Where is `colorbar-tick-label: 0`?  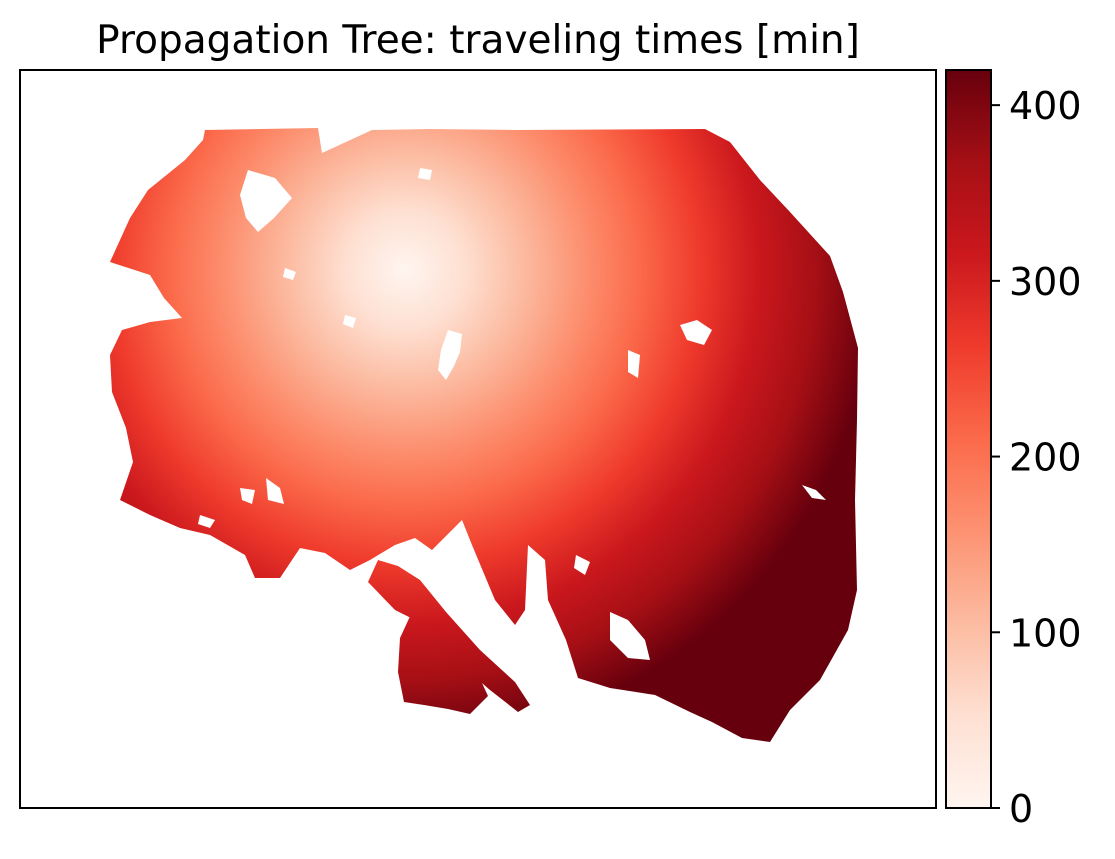
colorbar-tick-label: 0 is located at coordinates (1021, 809).